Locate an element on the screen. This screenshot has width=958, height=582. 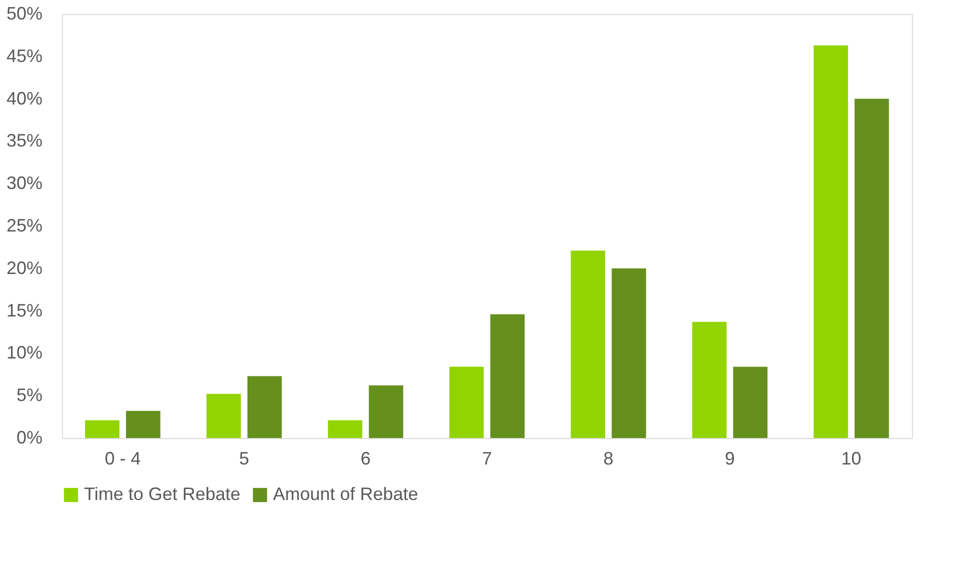
y-tick-label: 45% is located at coordinates (24, 56).